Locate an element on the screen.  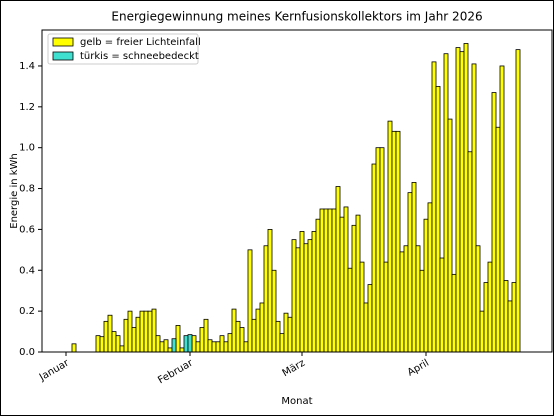
legend-label: gelb = freier Lichteinfall is located at coordinates (140, 42).